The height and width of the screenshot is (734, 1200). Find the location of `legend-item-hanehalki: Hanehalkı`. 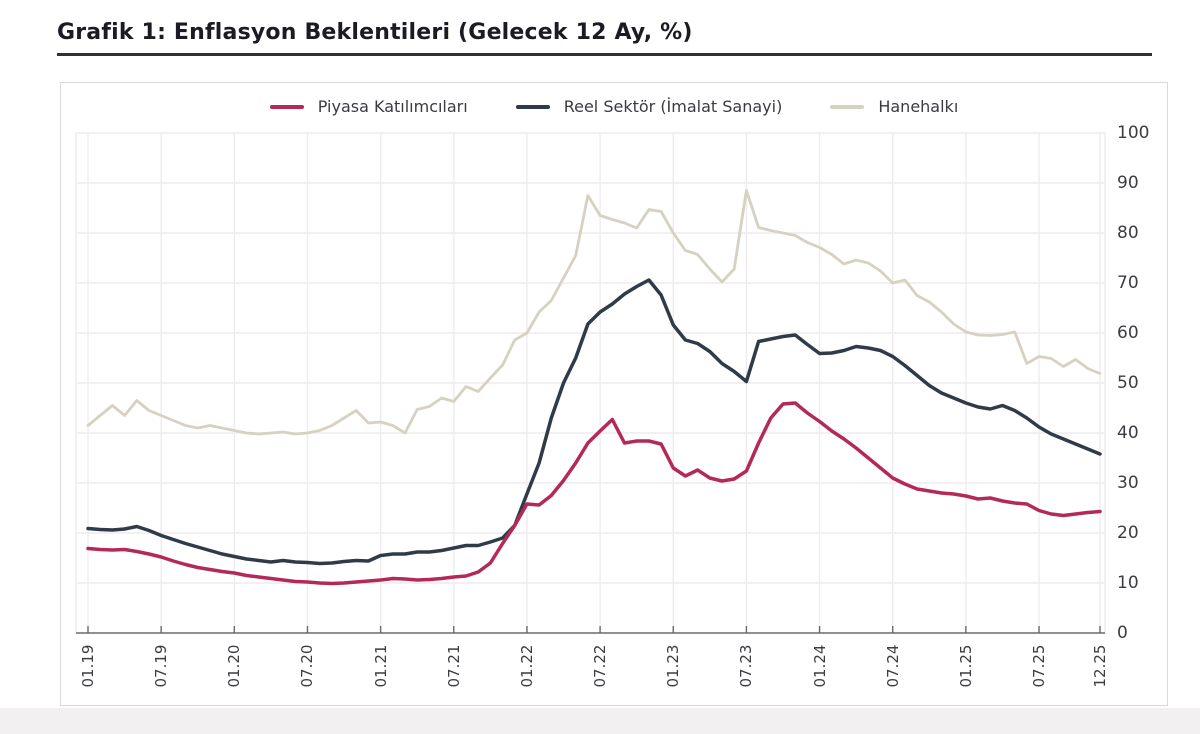

legend-item-hanehalki: Hanehalkı is located at coordinates (894, 106).